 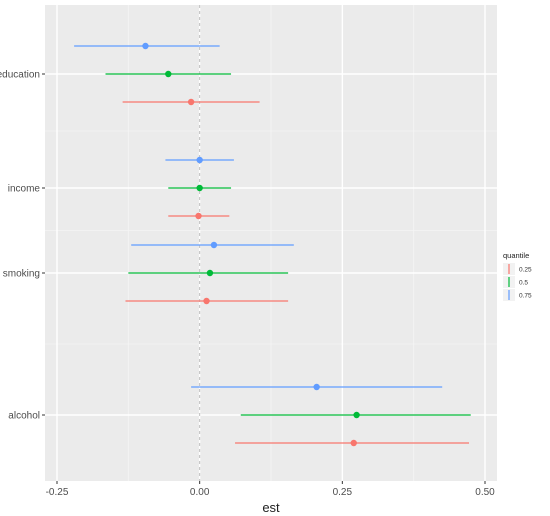 What do you see at coordinates (525, 296) in the screenshot?
I see `legend-label: 0.75` at bounding box center [525, 296].